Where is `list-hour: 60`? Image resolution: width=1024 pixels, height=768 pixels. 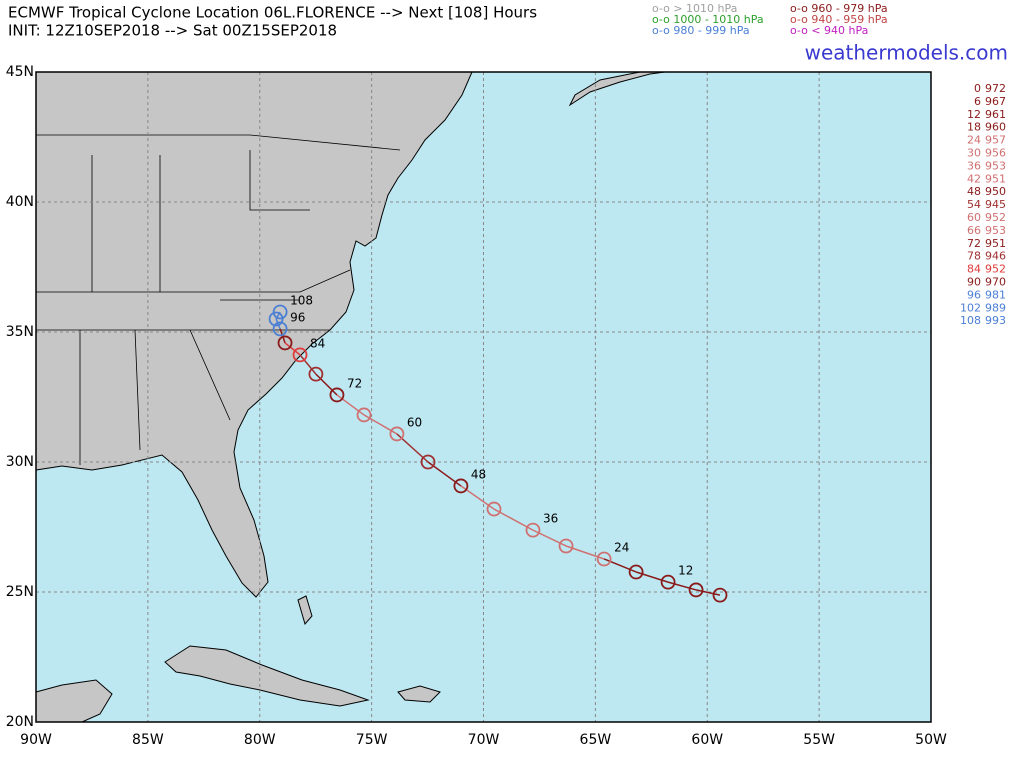 list-hour: 60 is located at coordinates (974, 217).